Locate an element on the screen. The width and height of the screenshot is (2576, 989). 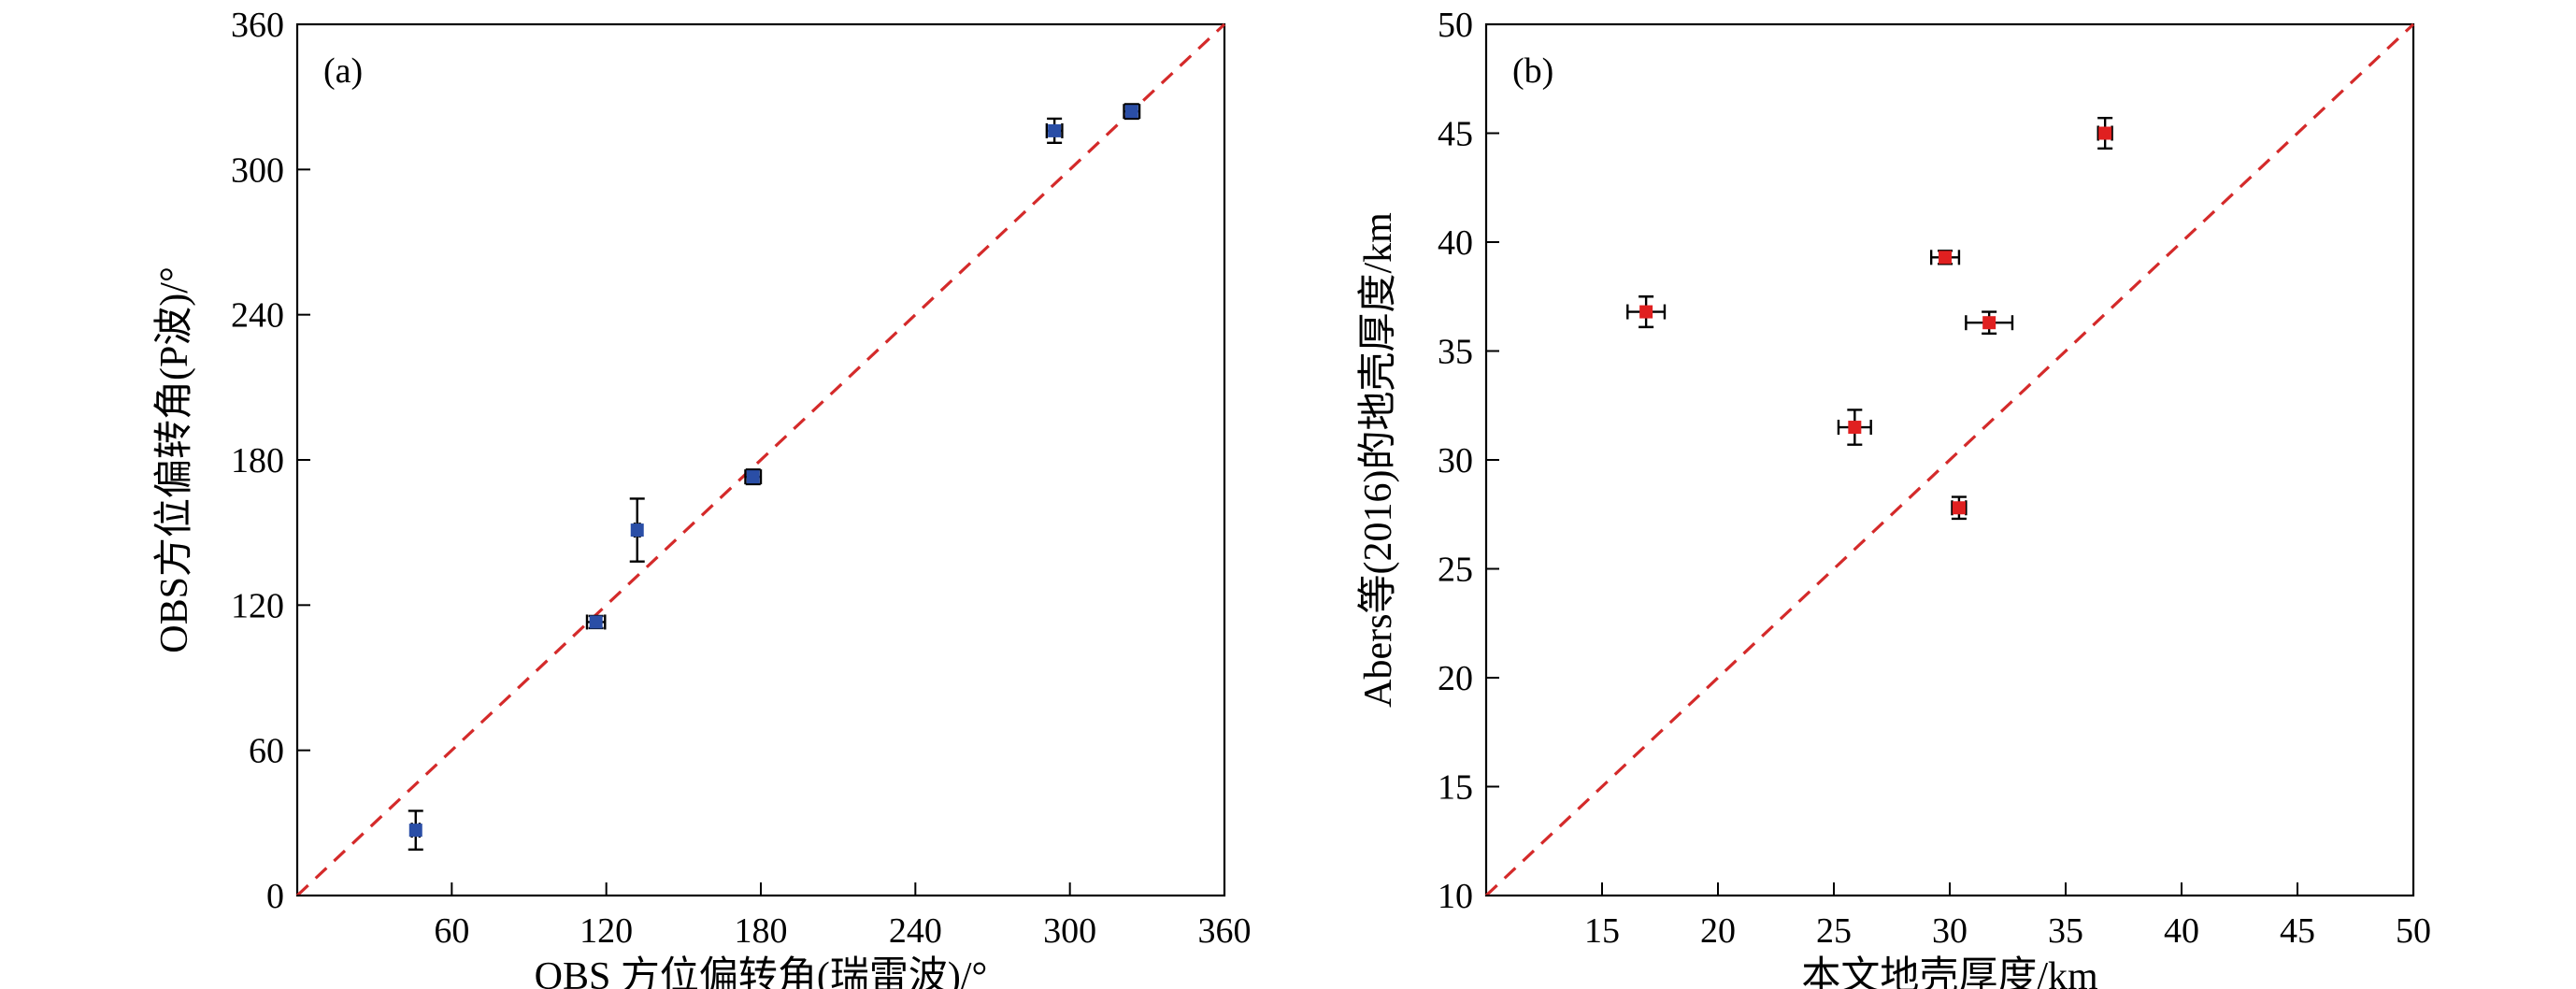
y-tick-label: 240 is located at coordinates (257, 316).